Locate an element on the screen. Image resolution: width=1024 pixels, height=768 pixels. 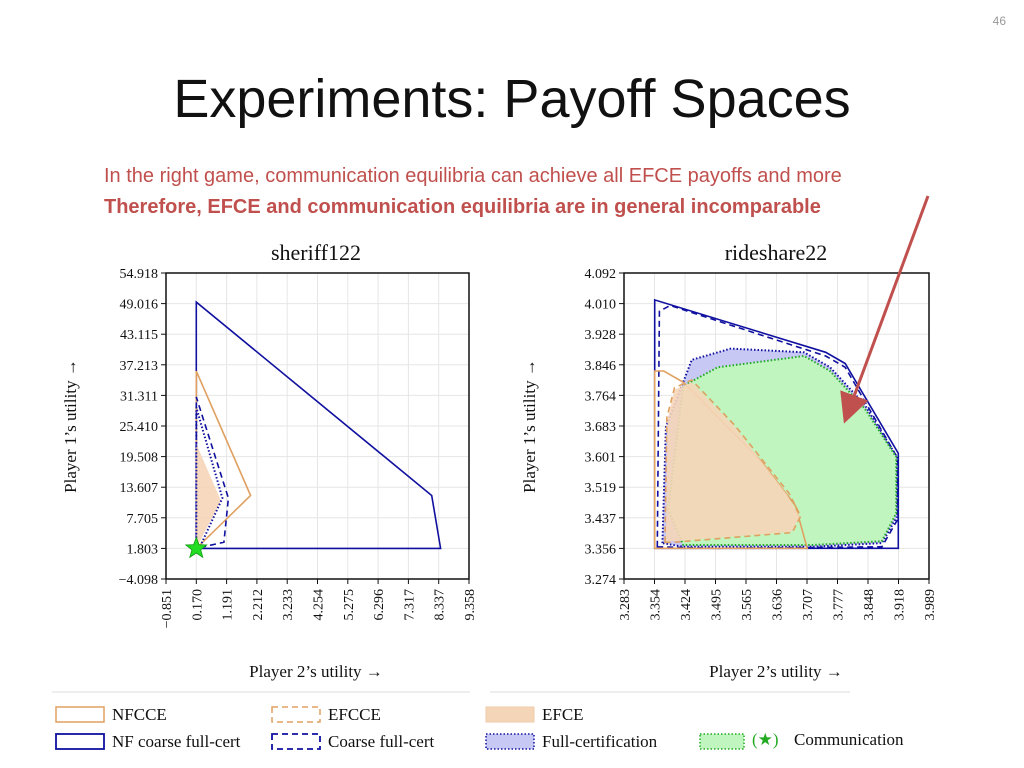
y-tick-label: 49.016 is located at coordinates (139, 305).